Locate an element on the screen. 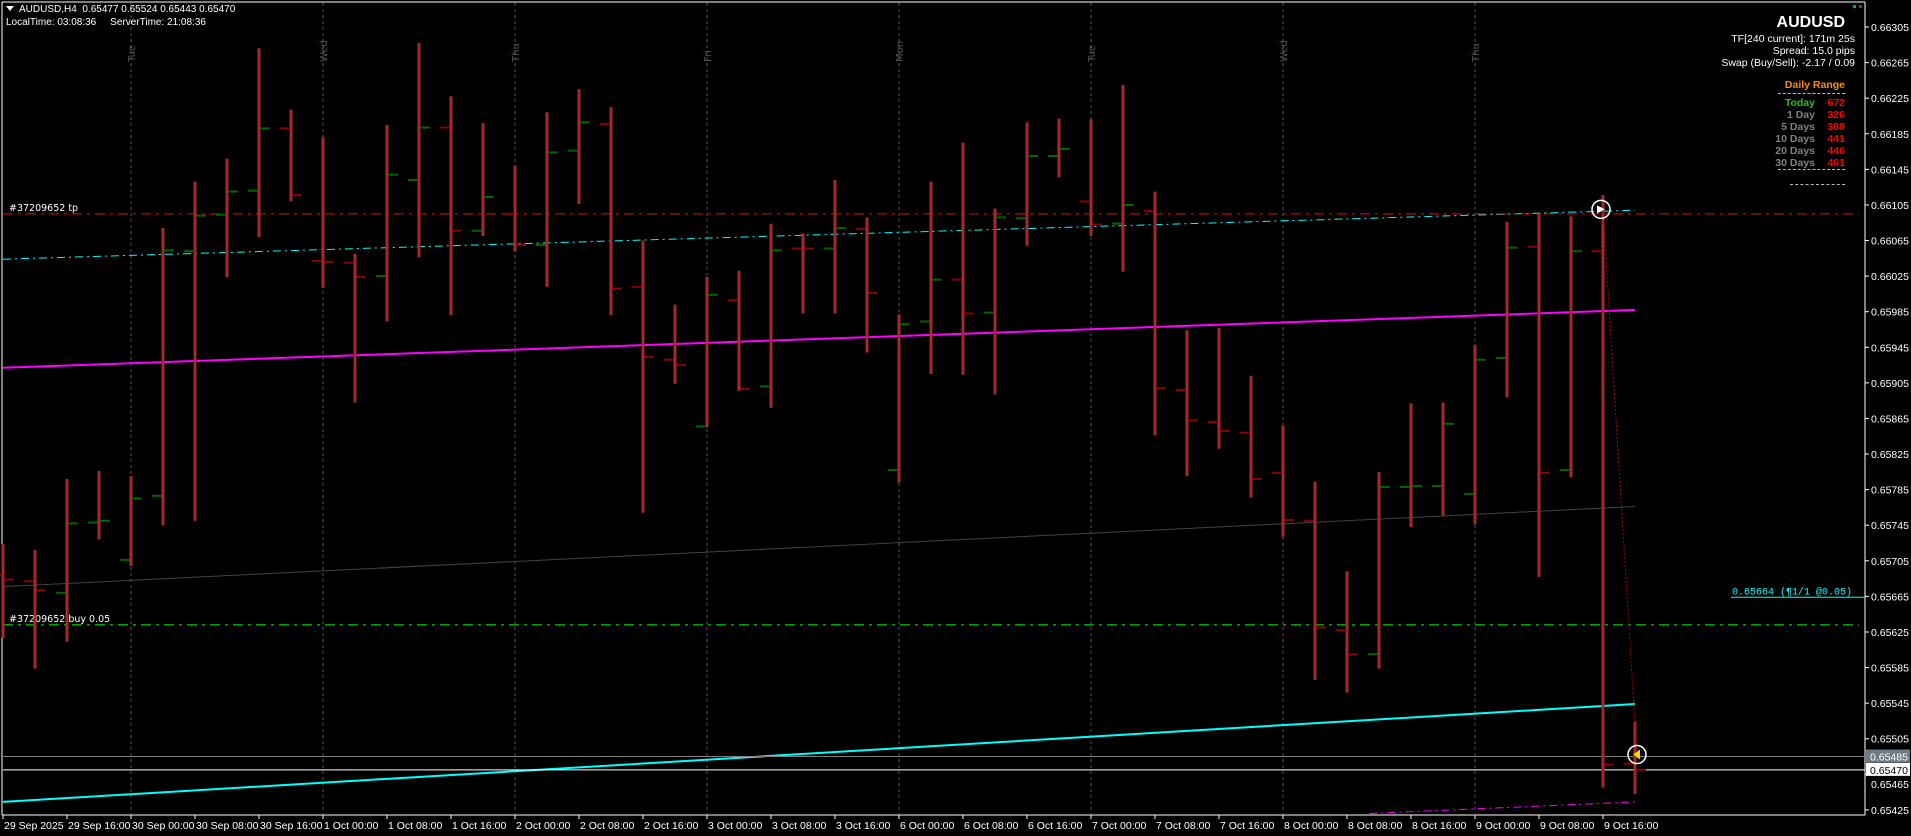  range-value: 441 is located at coordinates (1836, 139).